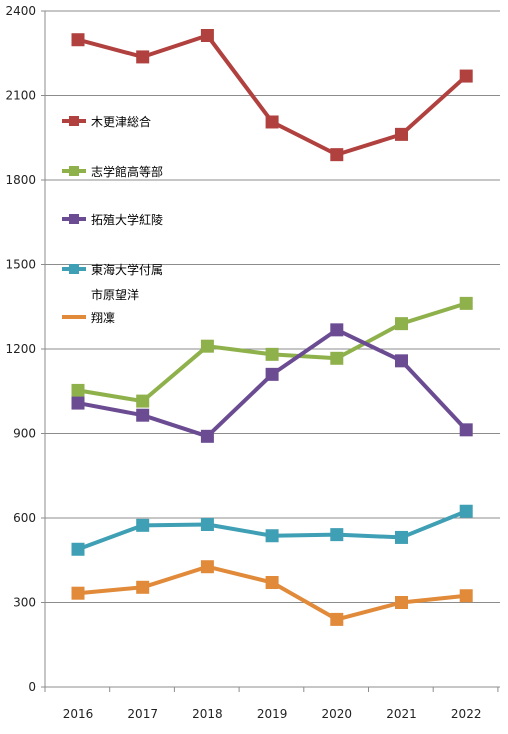 This screenshot has height=734, width=508. I want to click on y-tick-label: 600, so click(24, 518).